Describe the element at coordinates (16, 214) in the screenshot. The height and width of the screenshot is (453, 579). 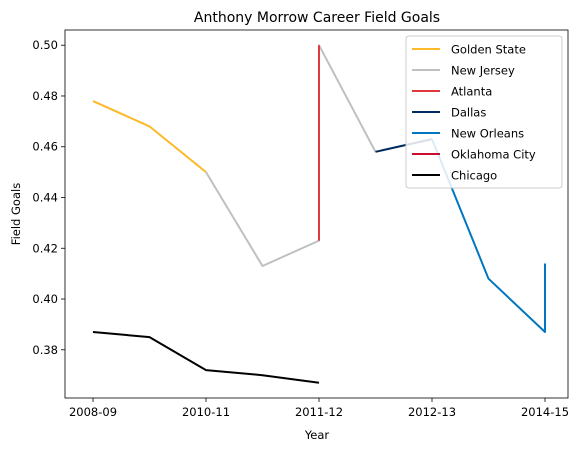
I see `y-axis-label: Field Goals` at that location.